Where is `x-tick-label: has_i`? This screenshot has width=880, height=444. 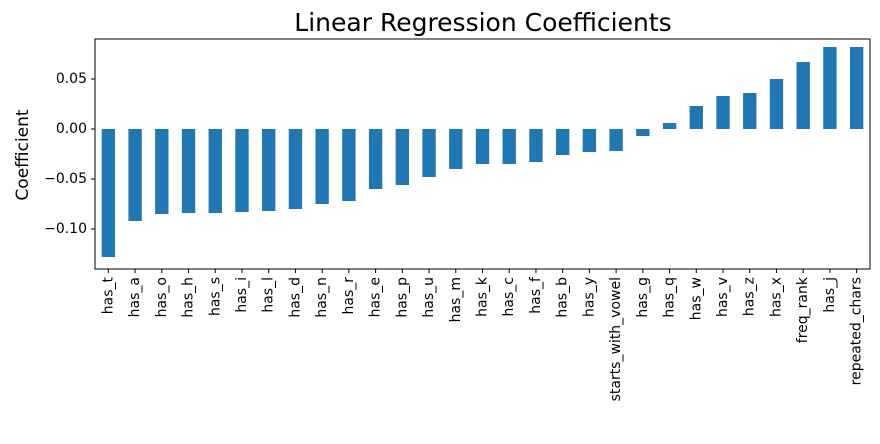 x-tick-label: has_i is located at coordinates (242, 295).